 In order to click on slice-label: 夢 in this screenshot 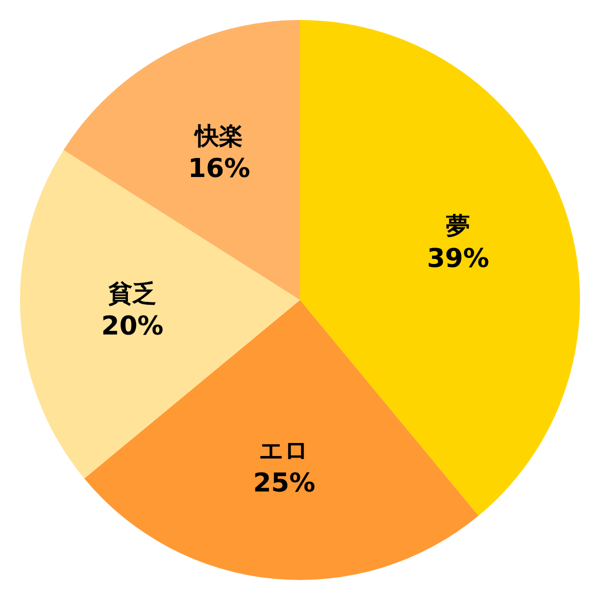, I will do `click(458, 226)`.